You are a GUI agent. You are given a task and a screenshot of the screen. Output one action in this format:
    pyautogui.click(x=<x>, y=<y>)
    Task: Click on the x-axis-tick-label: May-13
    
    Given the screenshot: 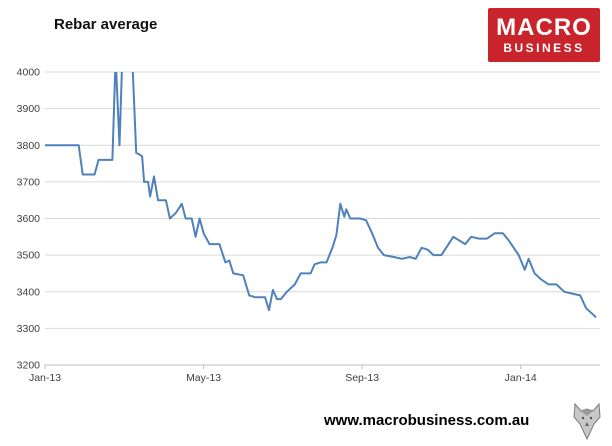 What is the action you would take?
    pyautogui.click(x=203, y=378)
    